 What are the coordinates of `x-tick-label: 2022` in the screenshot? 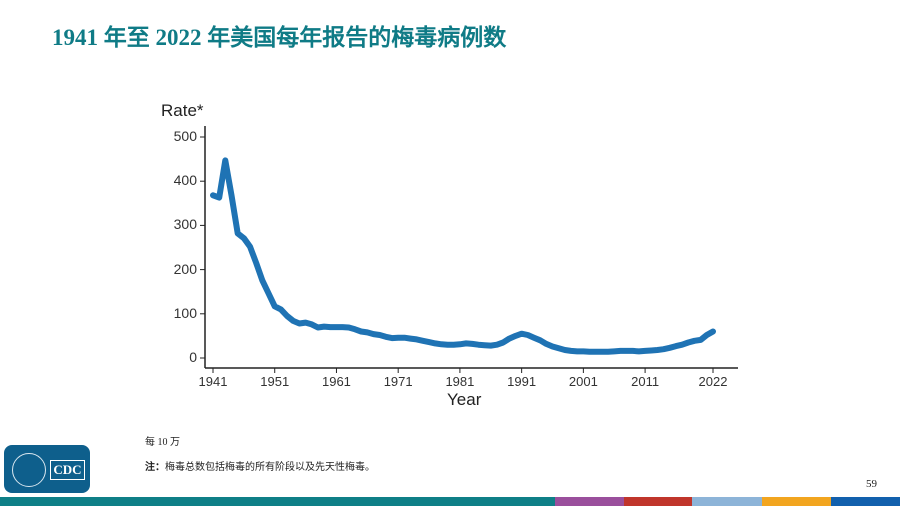 It's located at (713, 381).